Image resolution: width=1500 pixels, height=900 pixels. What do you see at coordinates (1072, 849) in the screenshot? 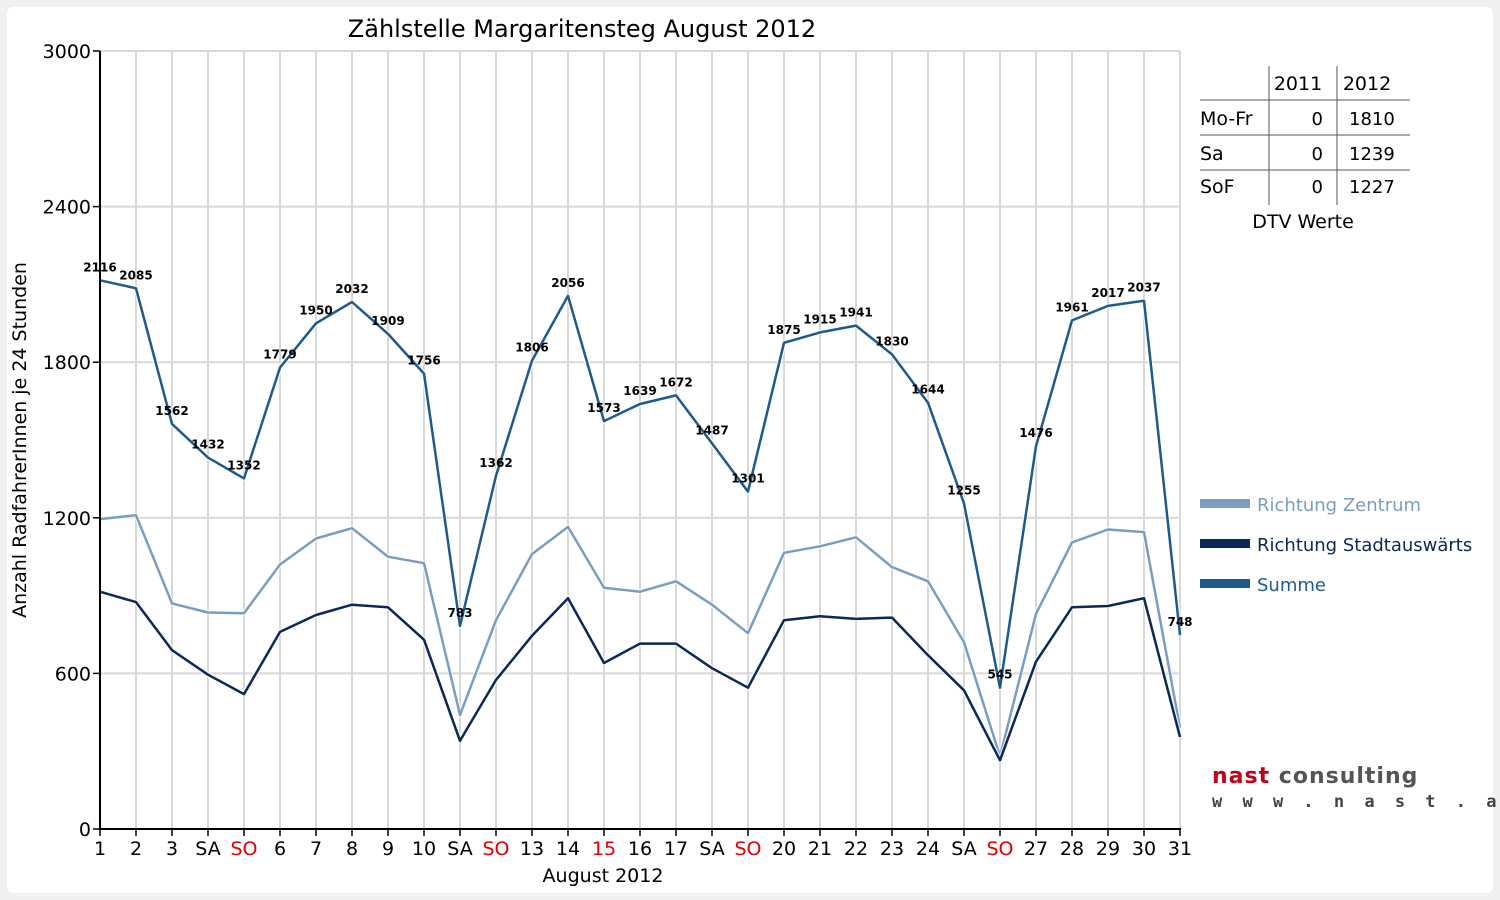
I see `x-tick-label: 28` at bounding box center [1072, 849].